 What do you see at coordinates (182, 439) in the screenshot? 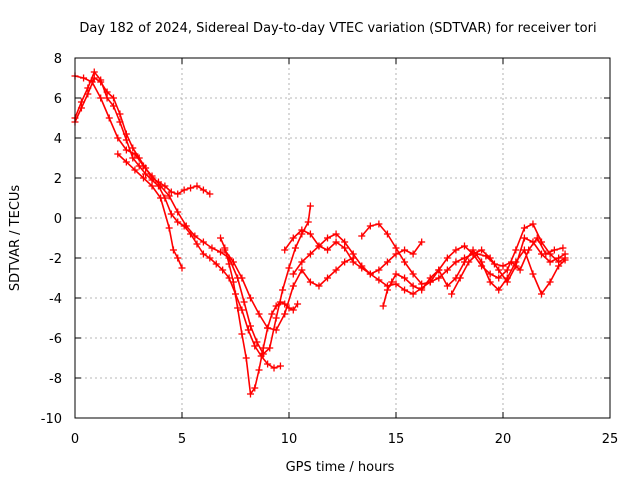
I see `x-tick-label: 5` at bounding box center [182, 439].